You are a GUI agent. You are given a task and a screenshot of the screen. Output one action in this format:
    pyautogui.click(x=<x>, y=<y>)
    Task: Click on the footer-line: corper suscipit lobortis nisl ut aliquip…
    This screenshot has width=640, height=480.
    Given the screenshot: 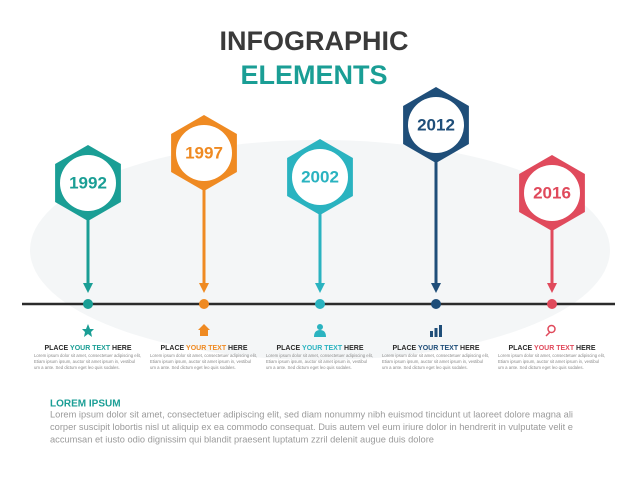 What is the action you would take?
    pyautogui.click(x=311, y=427)
    